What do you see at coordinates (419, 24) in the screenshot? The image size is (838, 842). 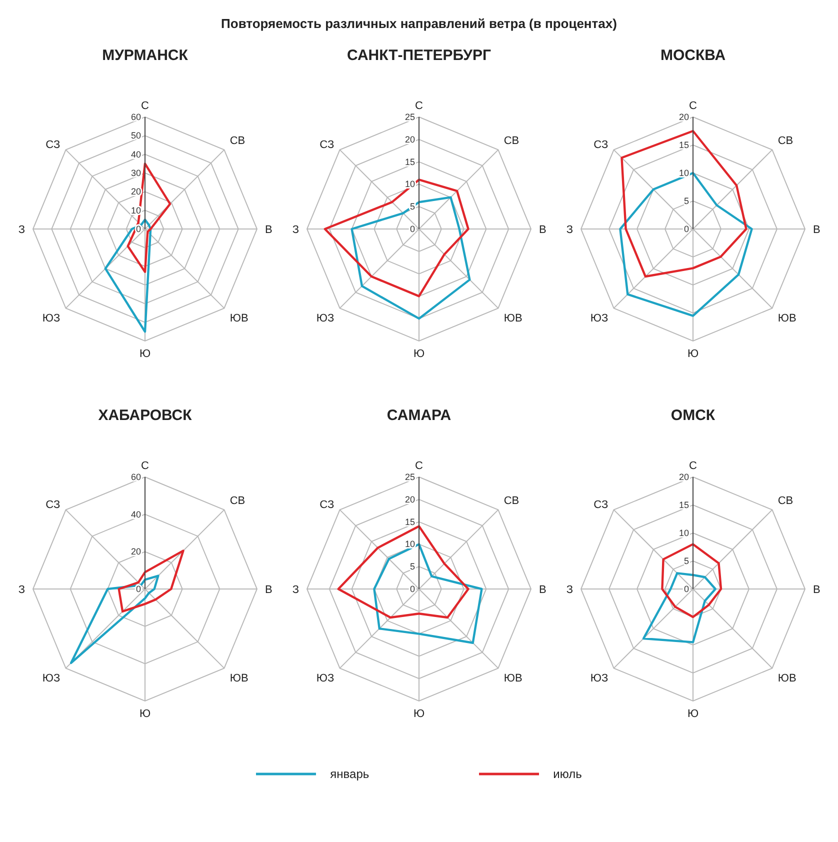 I see `text: Повторяемость различных направлений ветра (в процентах)` at bounding box center [419, 24].